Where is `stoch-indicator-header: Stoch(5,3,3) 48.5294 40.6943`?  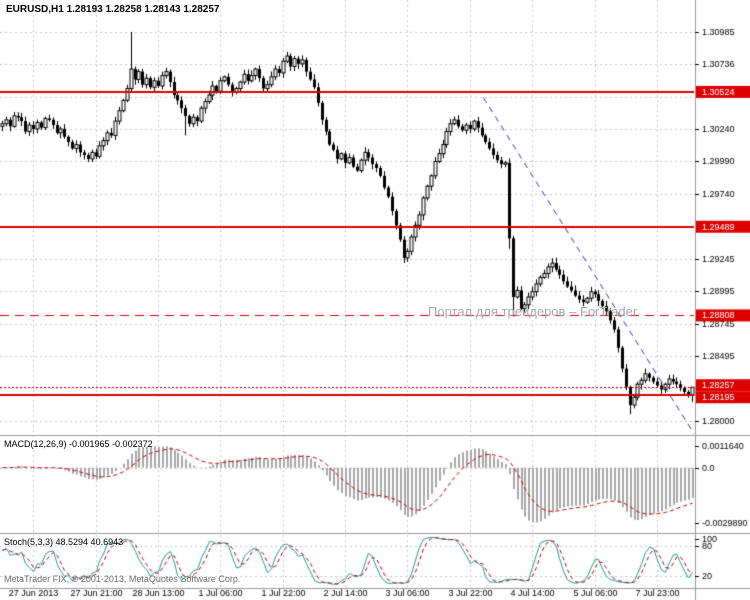 stoch-indicator-header: Stoch(5,3,3) 48.5294 40.6943 is located at coordinates (64, 542).